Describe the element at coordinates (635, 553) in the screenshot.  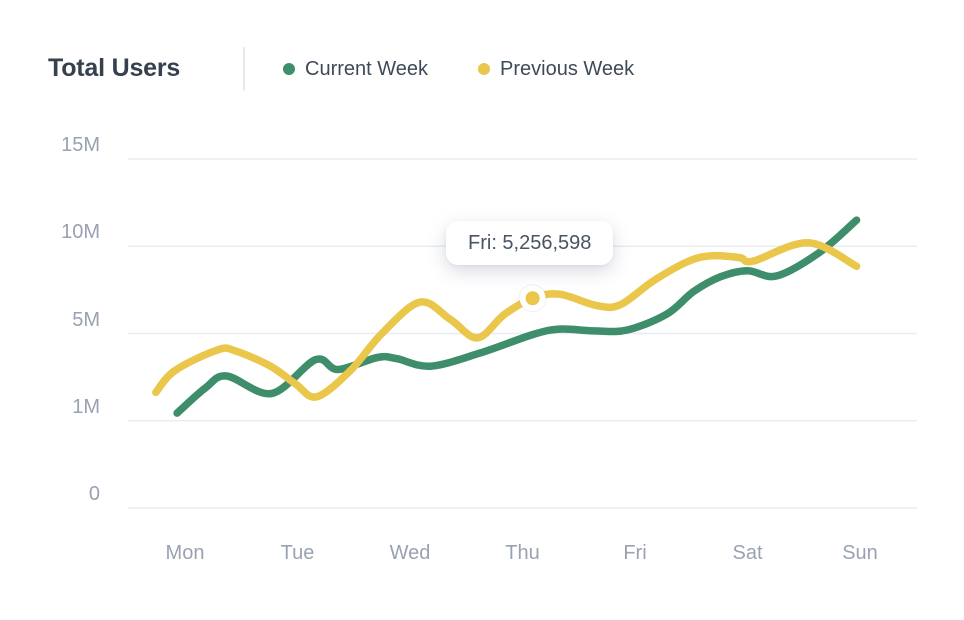
I see `x-tick-label: Fri` at that location.